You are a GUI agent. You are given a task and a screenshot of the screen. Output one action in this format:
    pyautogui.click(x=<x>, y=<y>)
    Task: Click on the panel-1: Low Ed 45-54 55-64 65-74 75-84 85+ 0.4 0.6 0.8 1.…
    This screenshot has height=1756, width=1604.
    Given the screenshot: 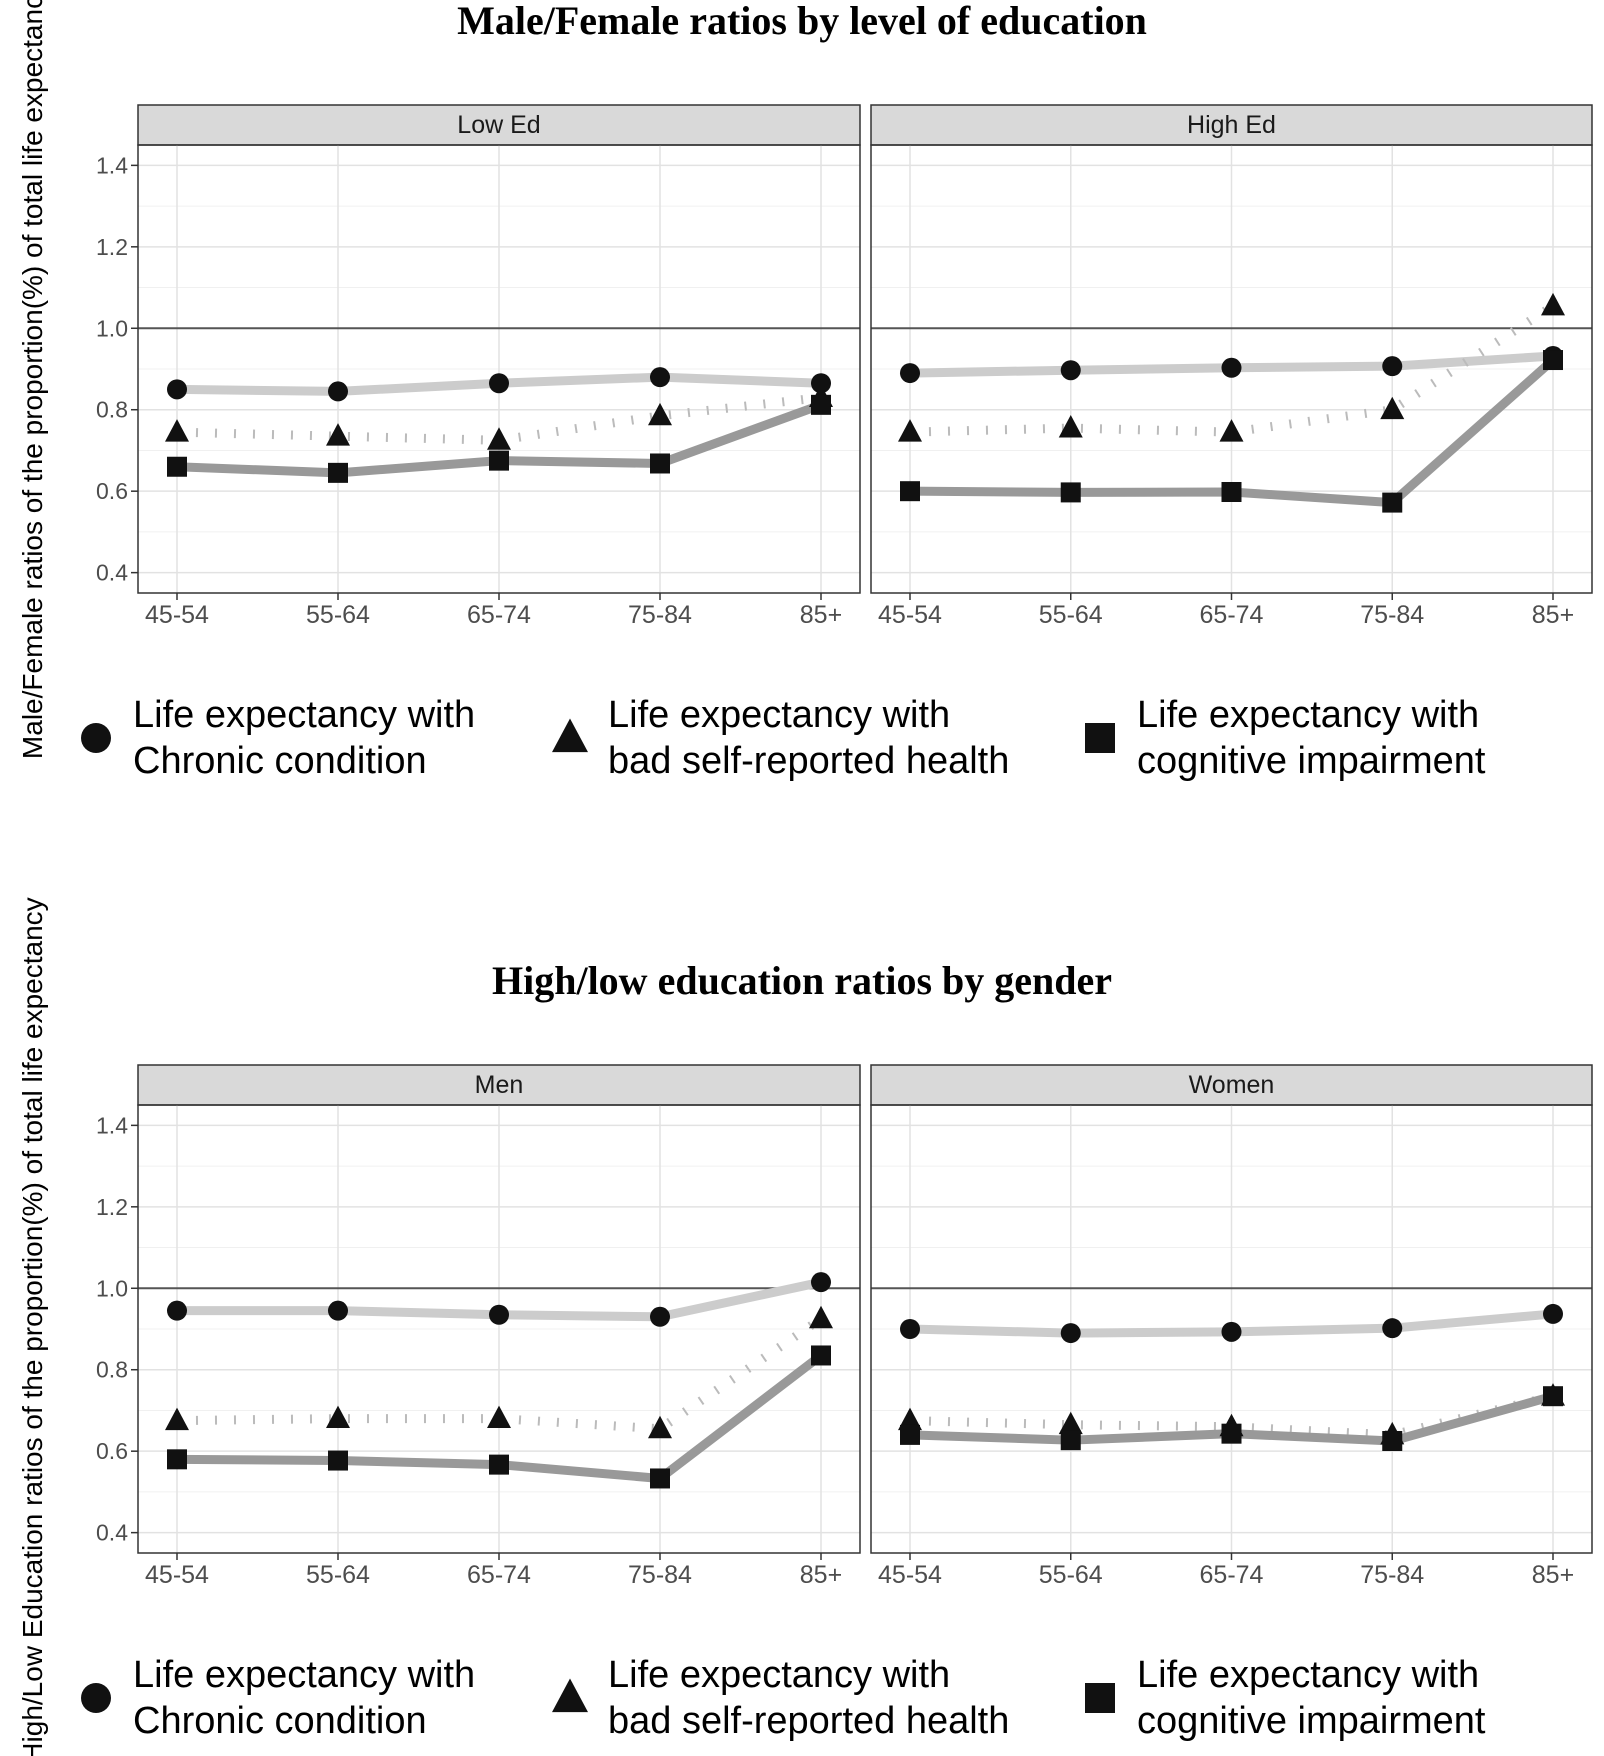 What is the action you would take?
    pyautogui.click(x=478, y=366)
    